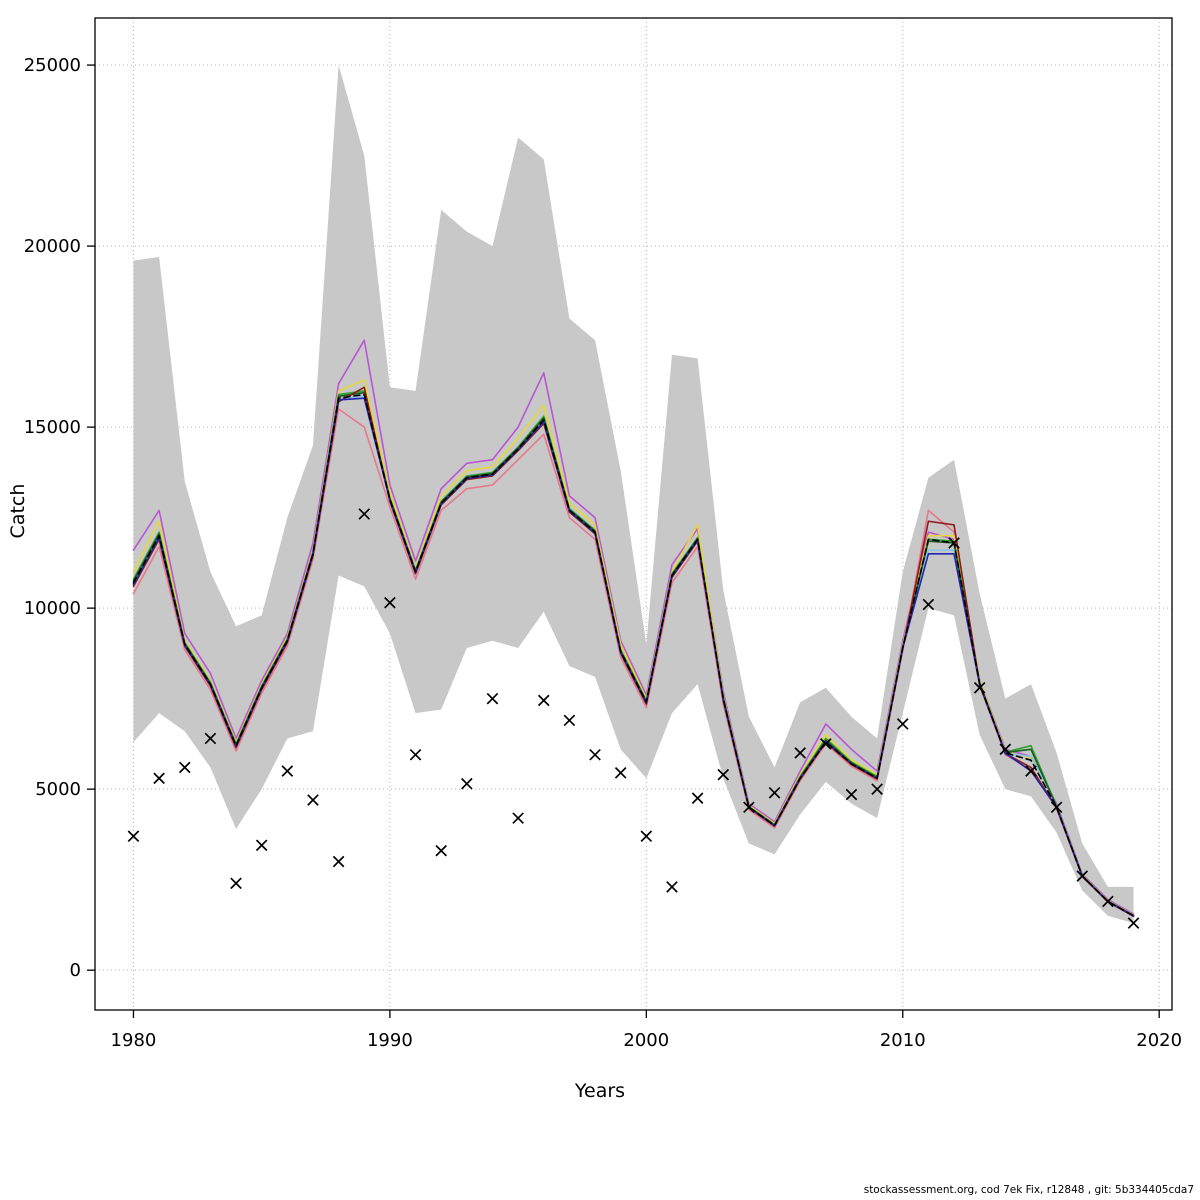 The height and width of the screenshot is (1200, 1200). Describe the element at coordinates (18, 511) in the screenshot. I see `y-axis-label: Catch` at that location.